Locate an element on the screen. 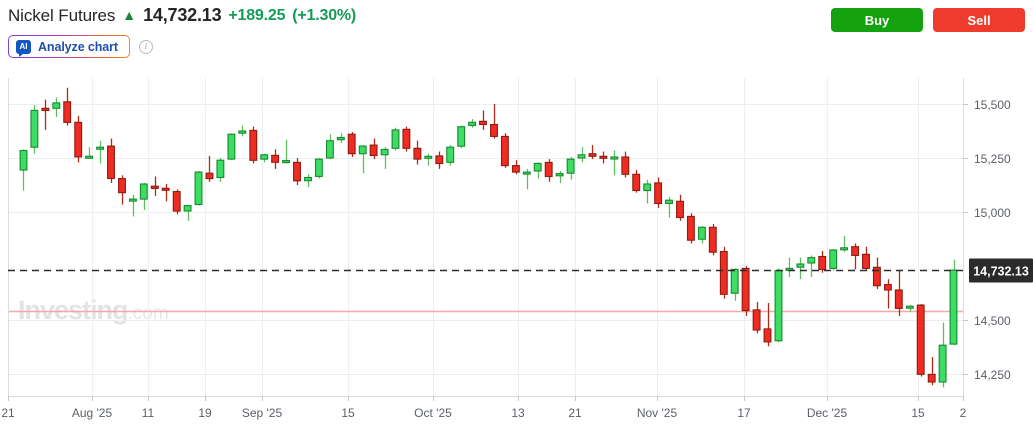 This screenshot has width=1033, height=440. x-axis-label: 11 is located at coordinates (148, 413).